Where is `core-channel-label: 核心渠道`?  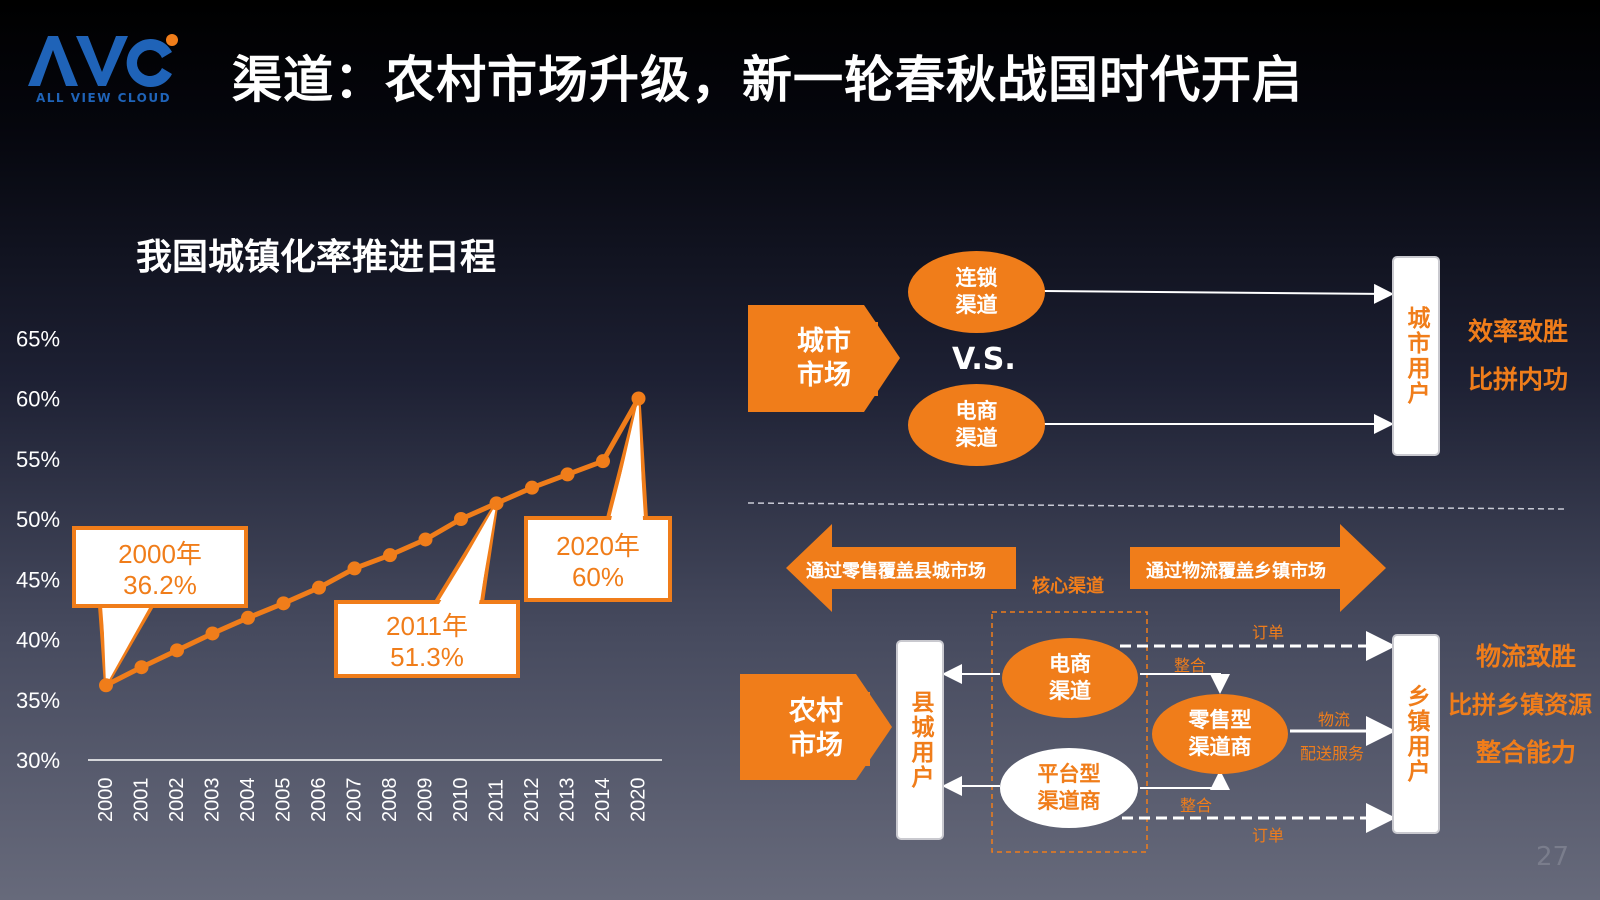
core-channel-label: 核心渠道 is located at coordinates (1068, 586).